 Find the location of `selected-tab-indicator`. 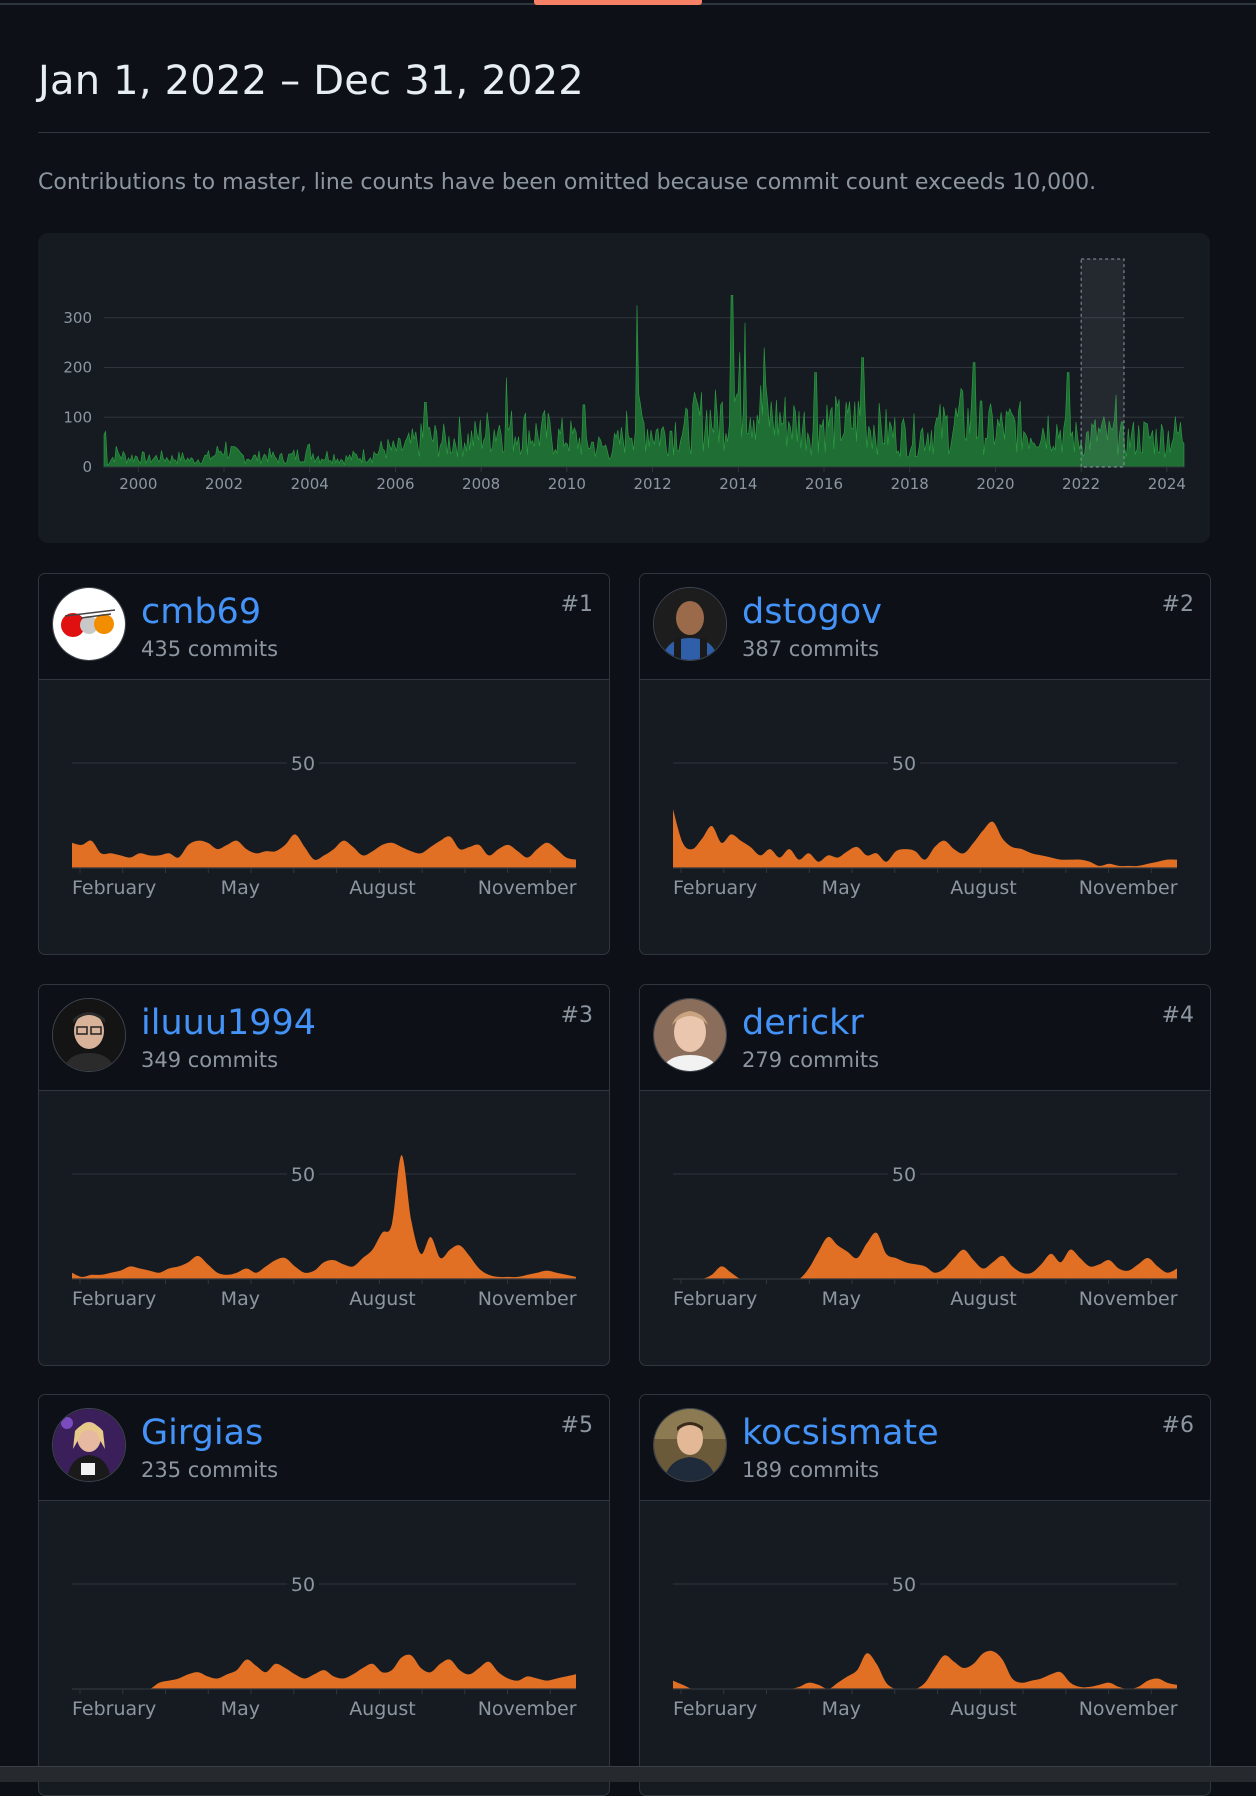

selected-tab-indicator is located at coordinates (618, 2).